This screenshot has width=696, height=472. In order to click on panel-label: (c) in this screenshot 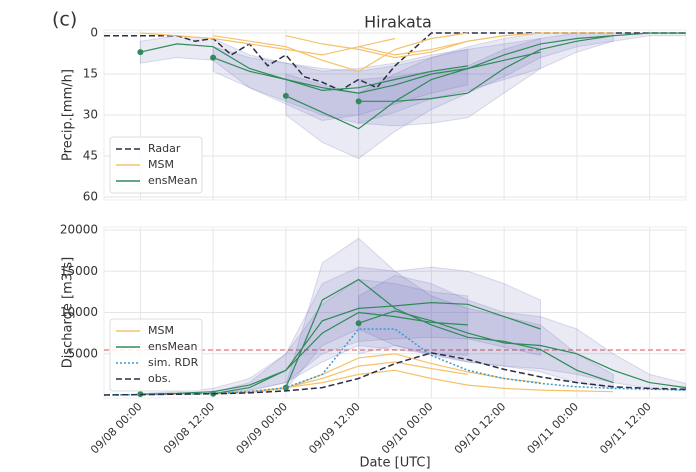, I will do `click(64, 20)`.